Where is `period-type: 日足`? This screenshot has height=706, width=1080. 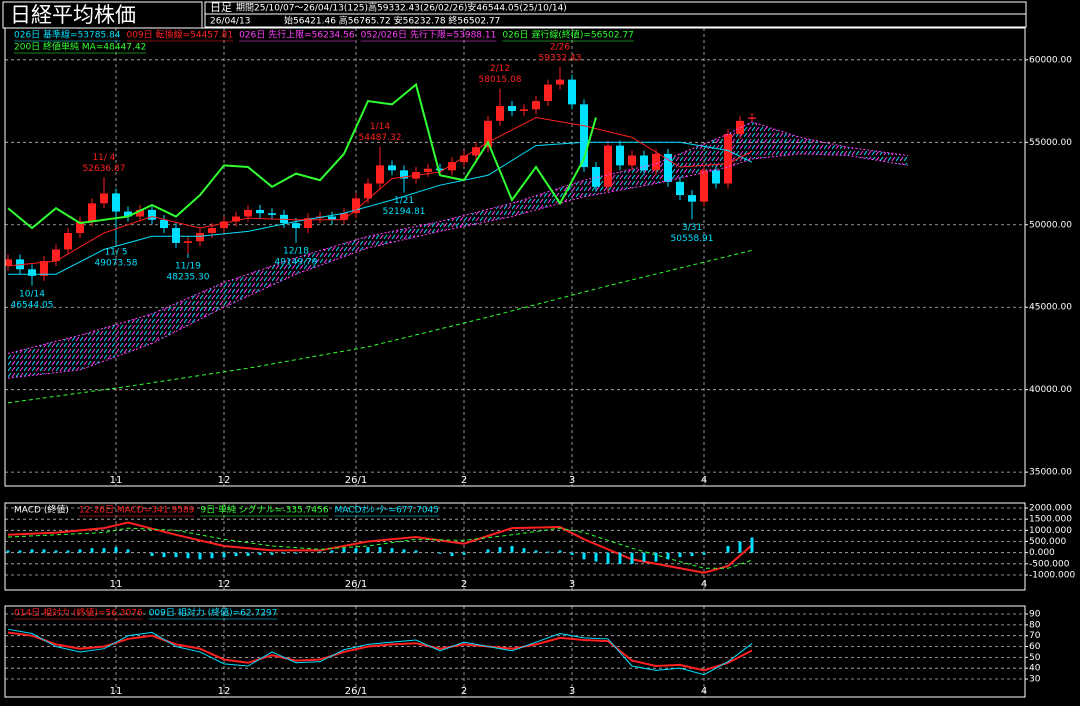
period-type: 日足 is located at coordinates (221, 7).